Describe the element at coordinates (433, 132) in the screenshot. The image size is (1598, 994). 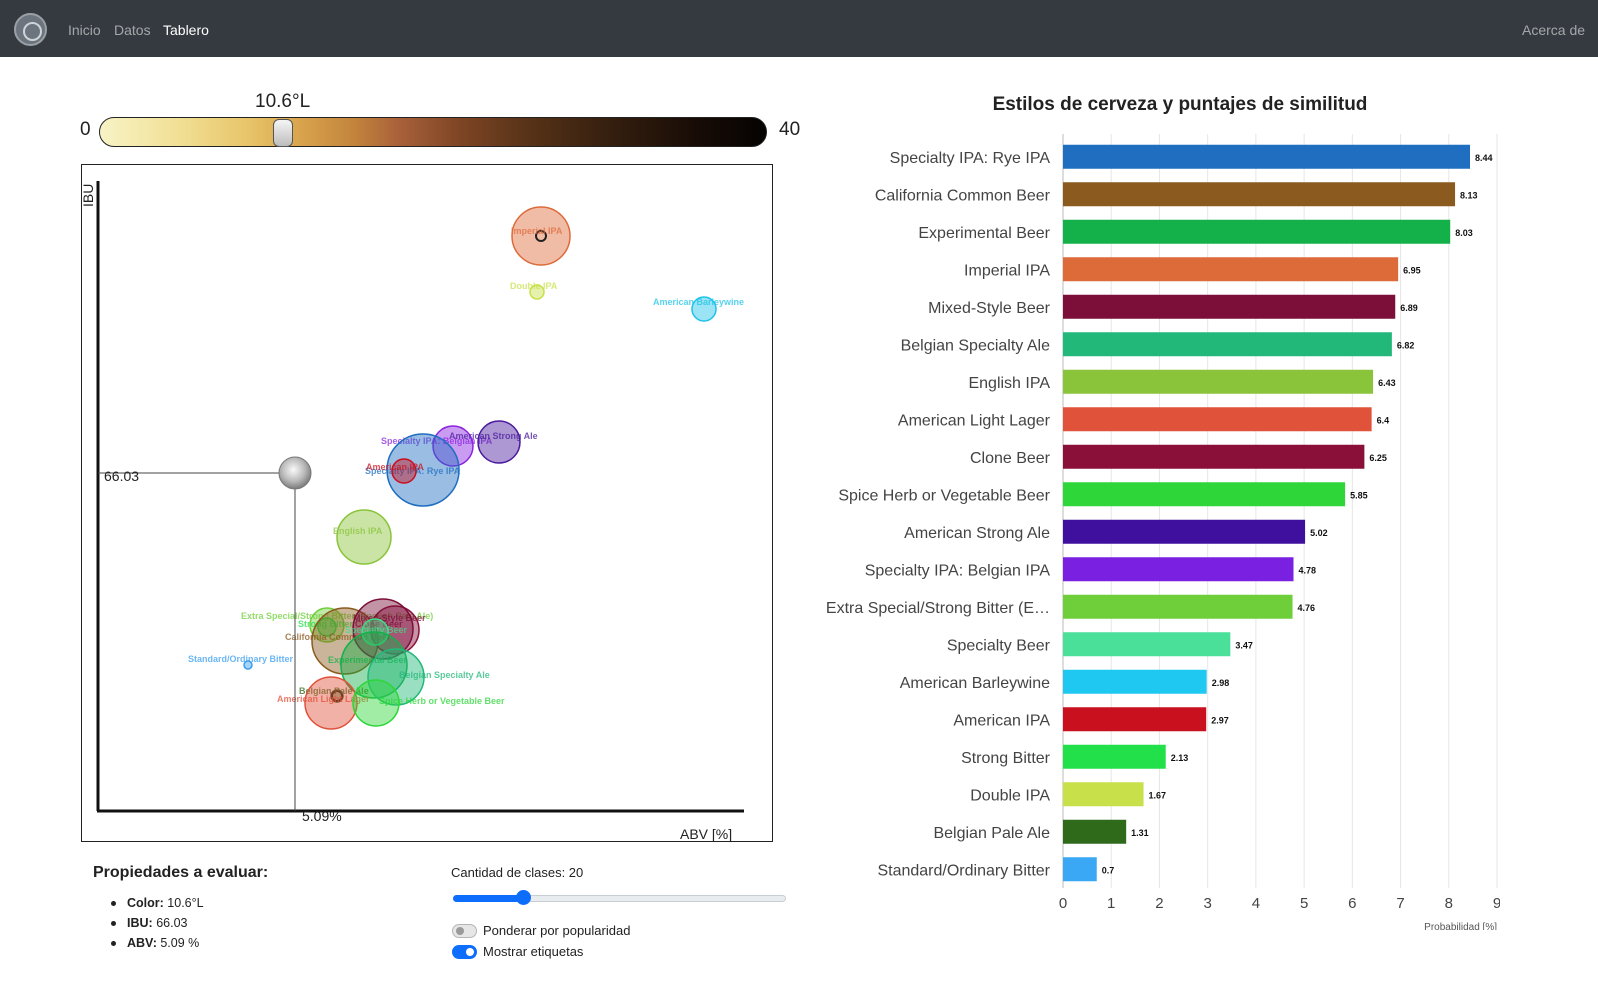
I see `color-slider-track` at that location.